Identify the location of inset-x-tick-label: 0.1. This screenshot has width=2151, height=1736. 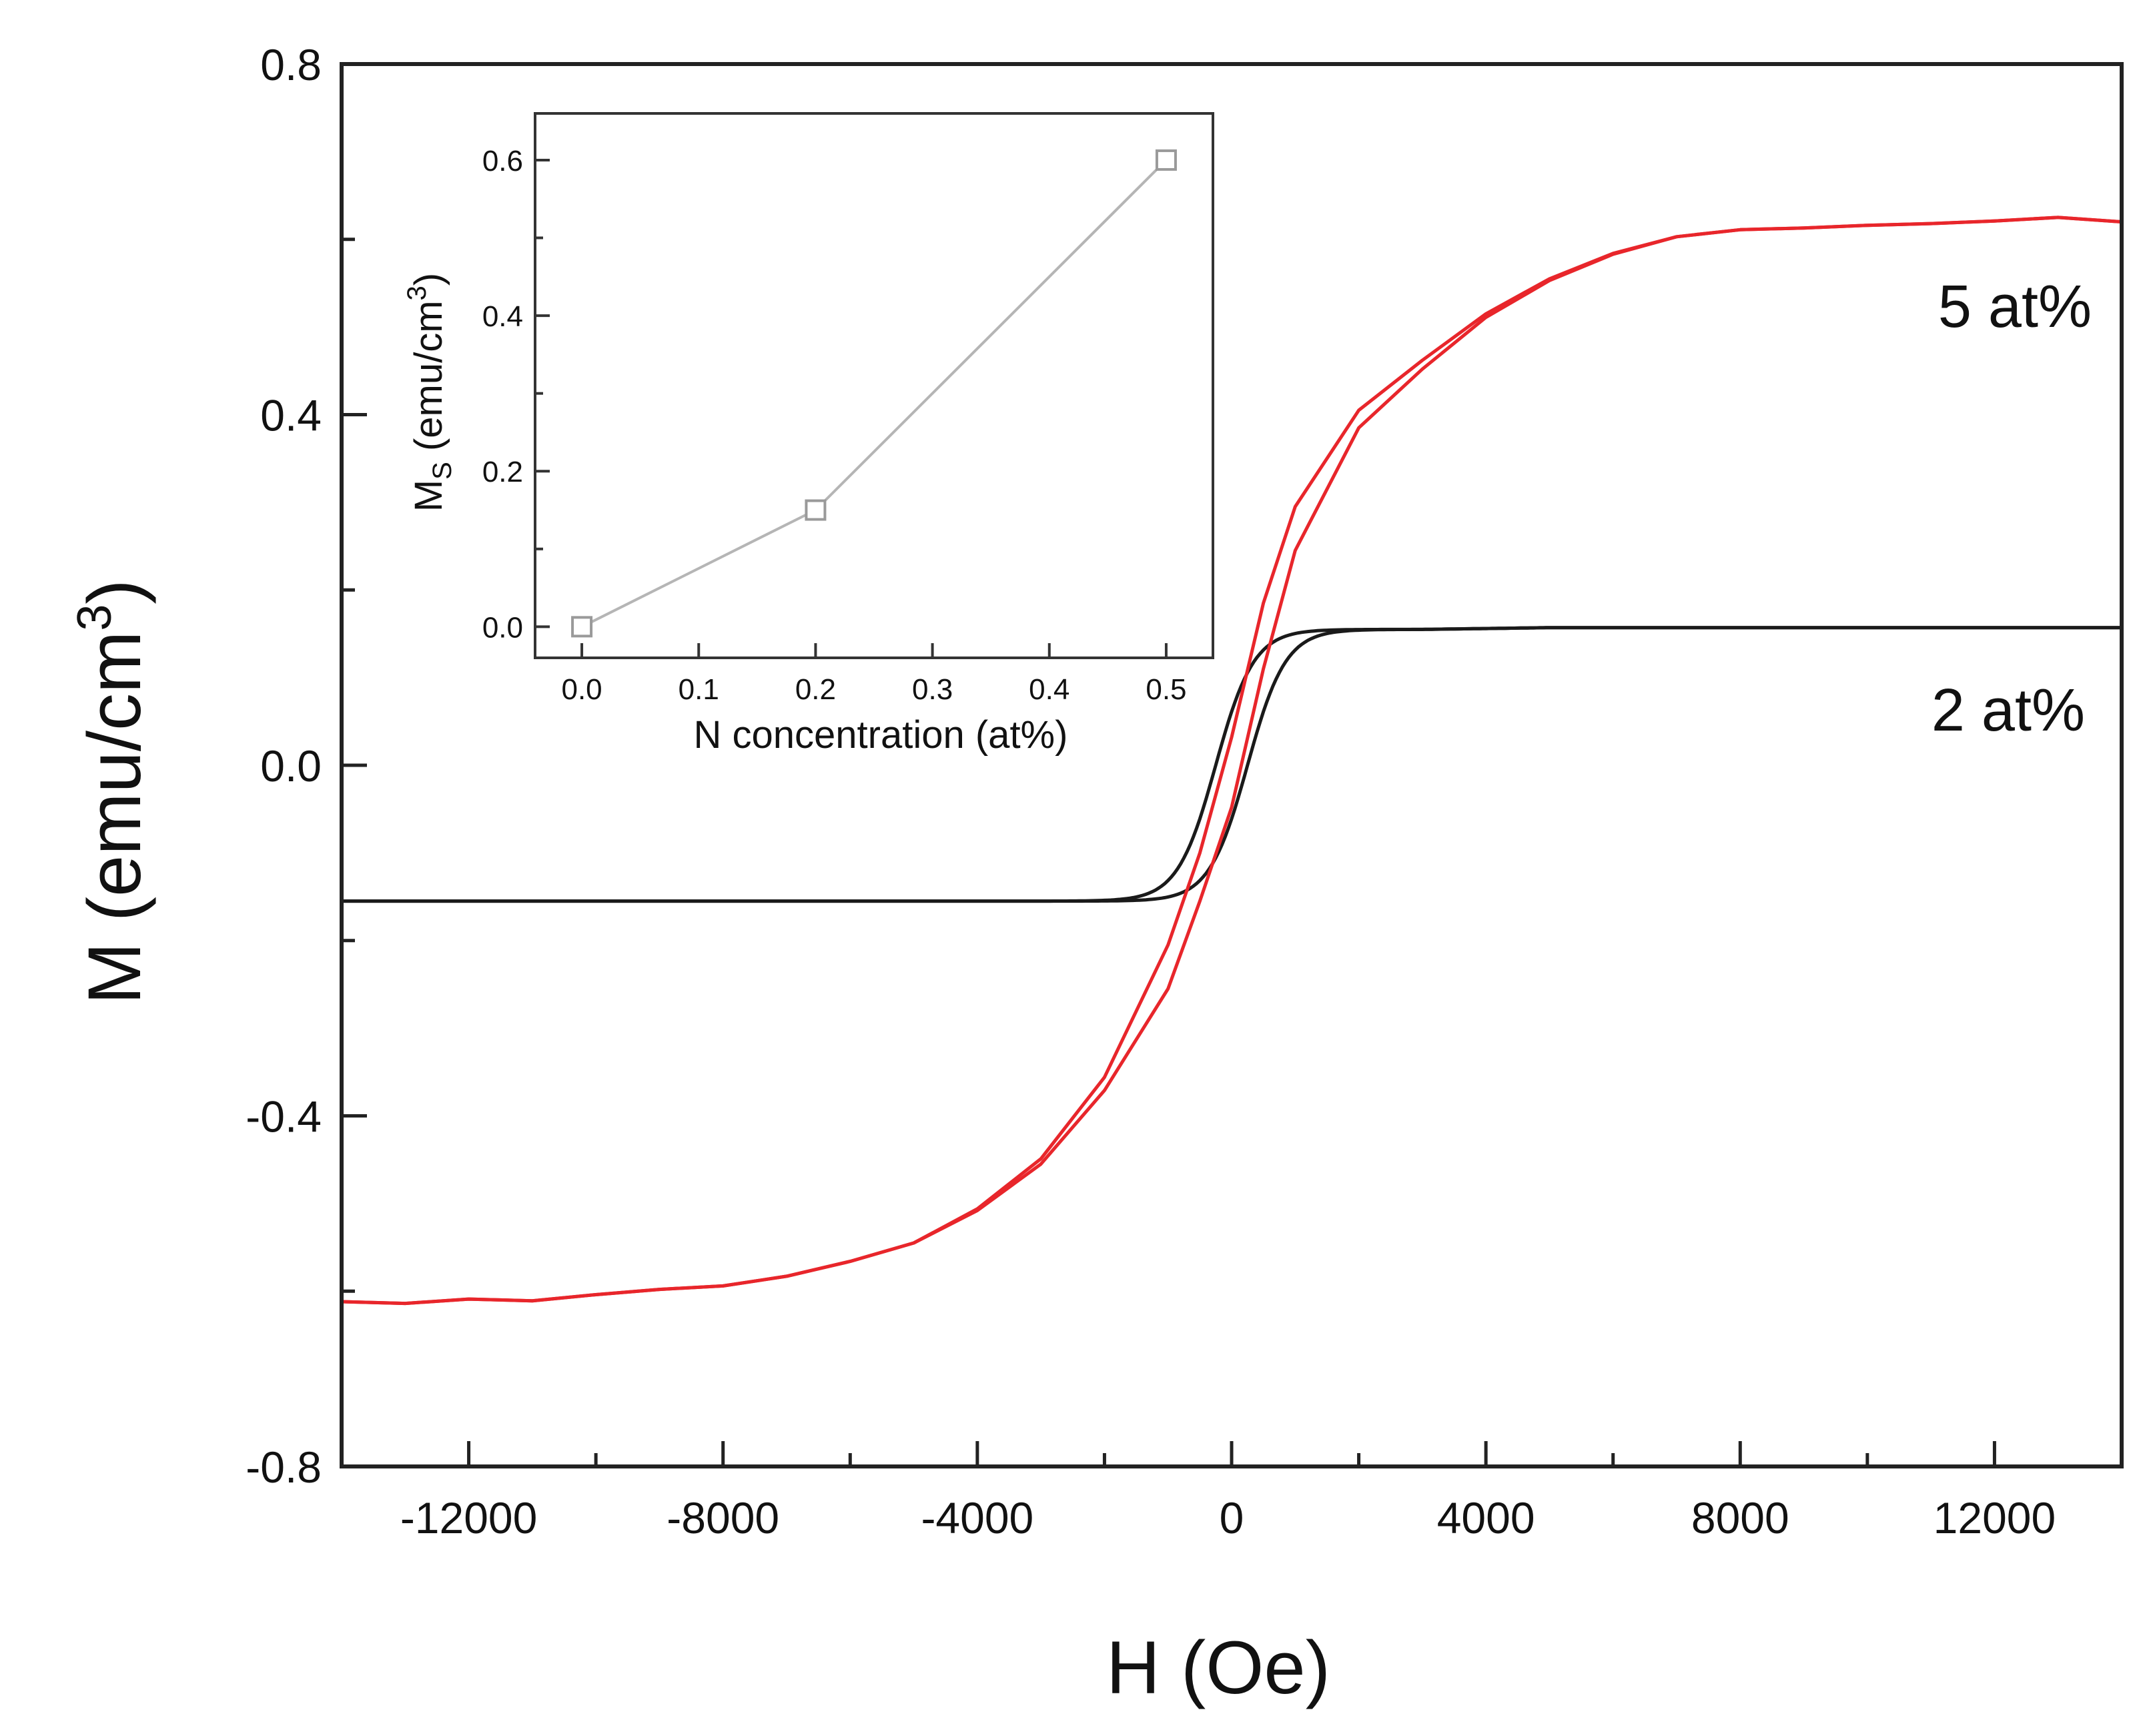
(699, 689).